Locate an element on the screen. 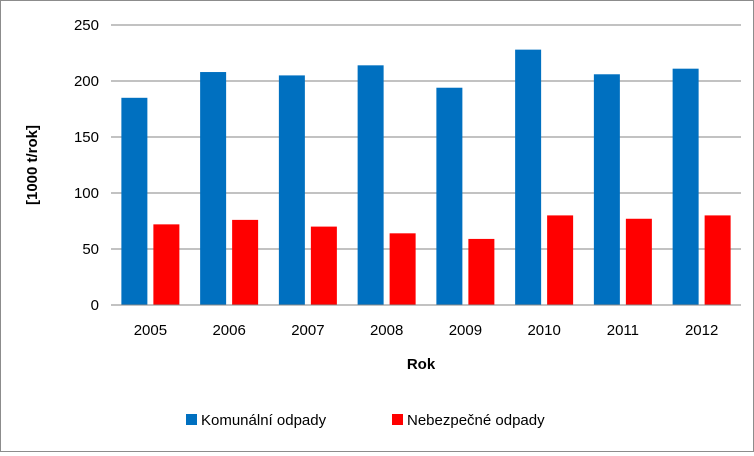 This screenshot has height=456, width=754. y-tick-labels: 0 50 100 150 200 250 is located at coordinates (86, 165).